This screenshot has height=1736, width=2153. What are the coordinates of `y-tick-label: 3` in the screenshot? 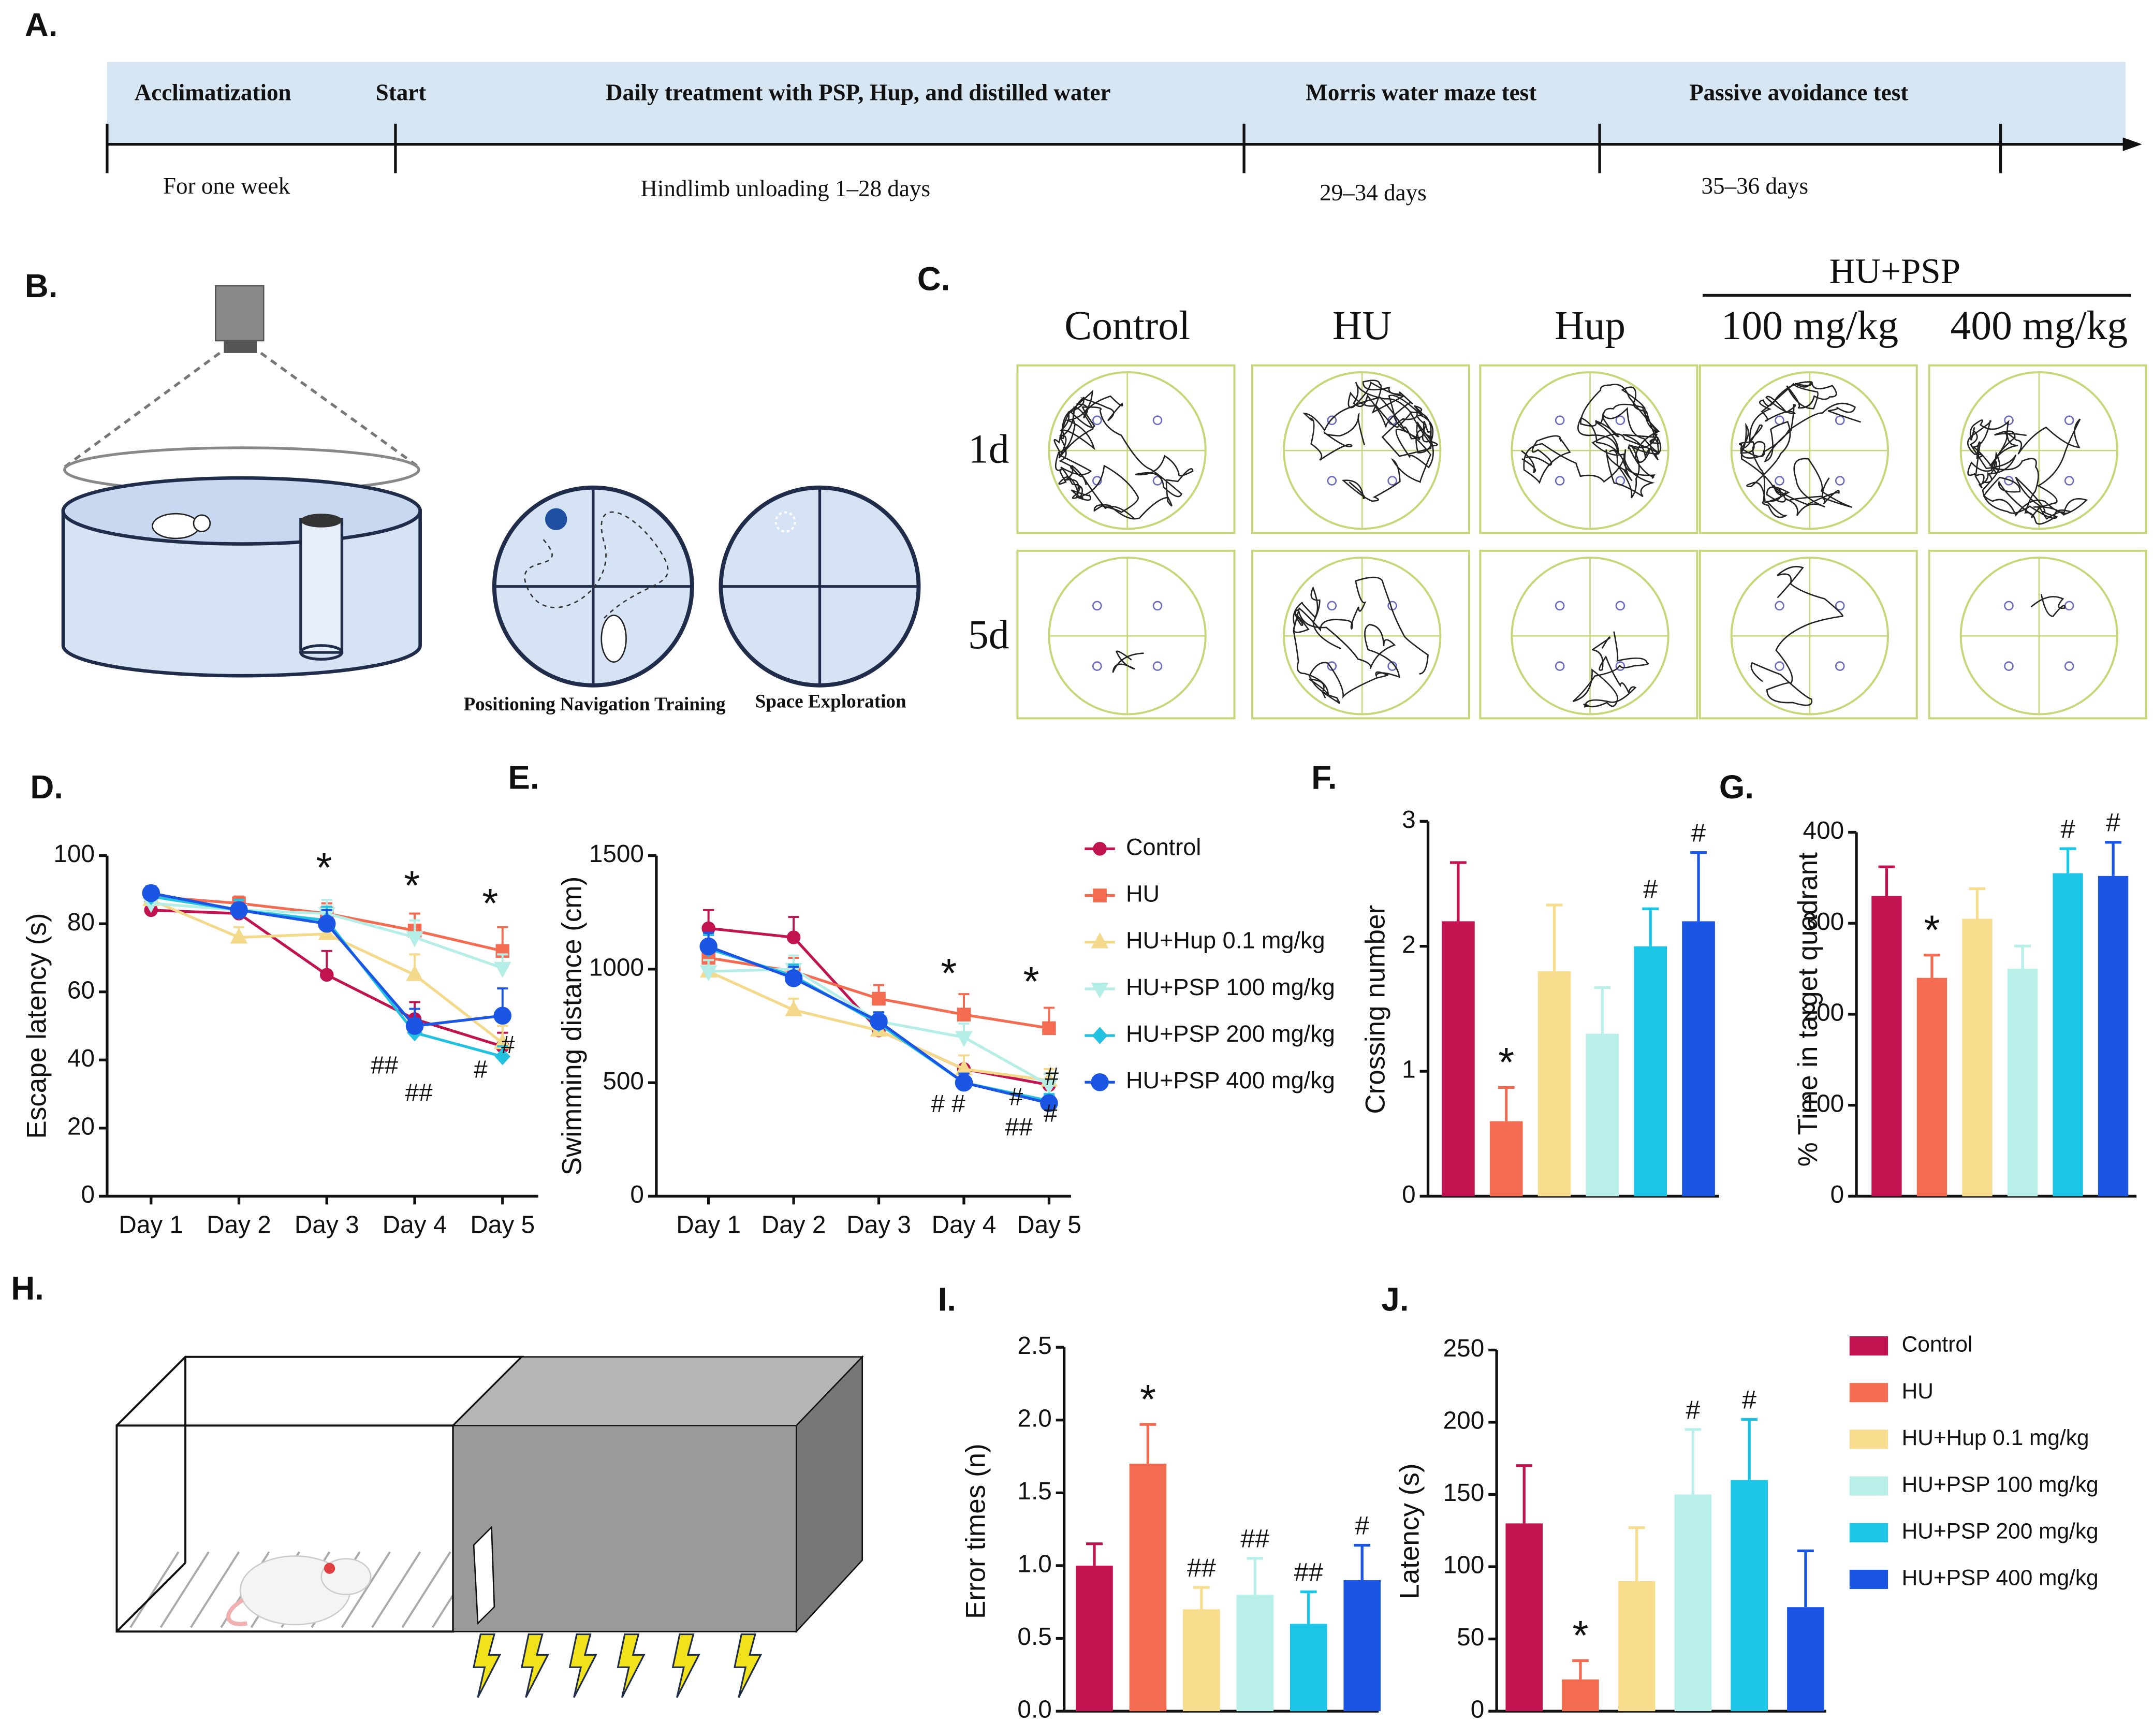 It's located at (1409, 820).